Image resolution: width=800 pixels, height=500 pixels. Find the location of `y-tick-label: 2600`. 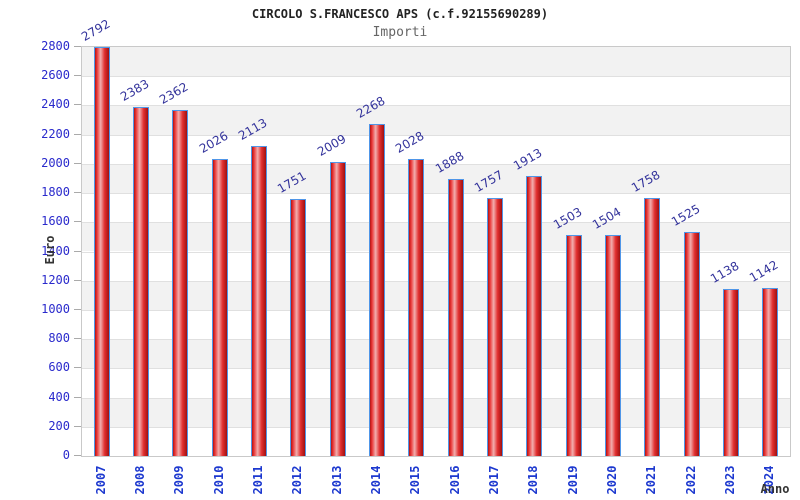

y-tick-label: 2600 is located at coordinates (55, 75).